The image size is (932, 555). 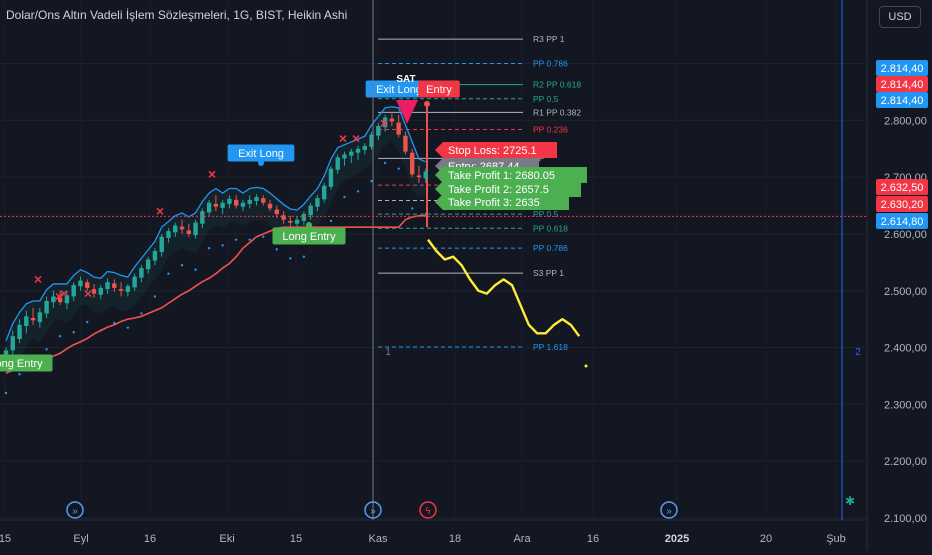 What do you see at coordinates (902, 101) in the screenshot?
I see `price-badge-text: 2.814,40` at bounding box center [902, 101].